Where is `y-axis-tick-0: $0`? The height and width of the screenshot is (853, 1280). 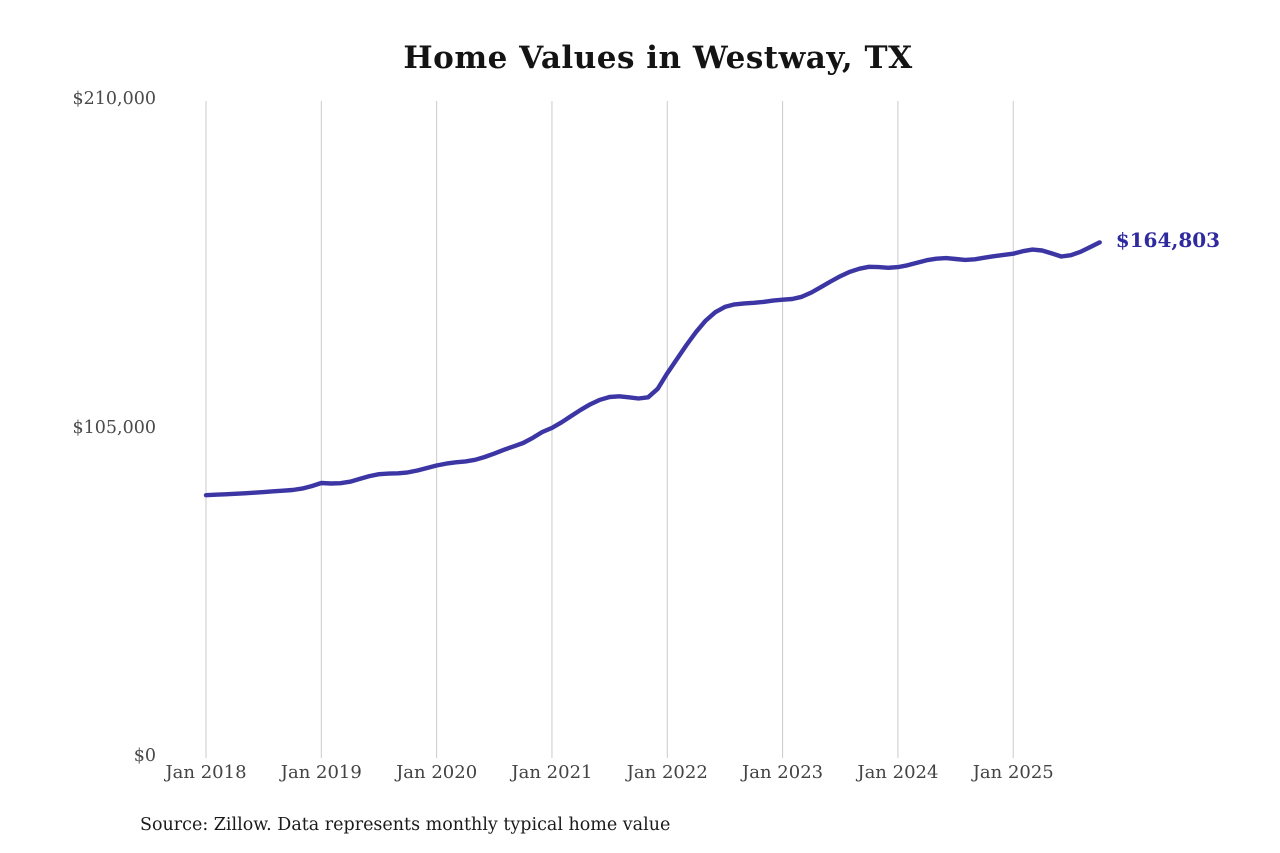
y-axis-tick-0: $0 is located at coordinates (144, 756).